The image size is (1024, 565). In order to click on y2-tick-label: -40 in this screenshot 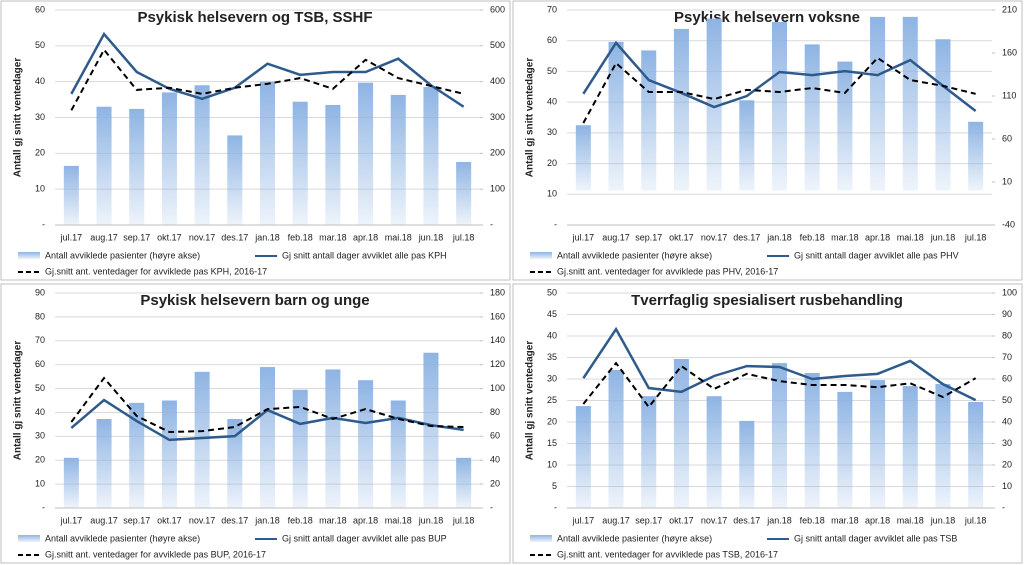, I will do `click(1008, 224)`.